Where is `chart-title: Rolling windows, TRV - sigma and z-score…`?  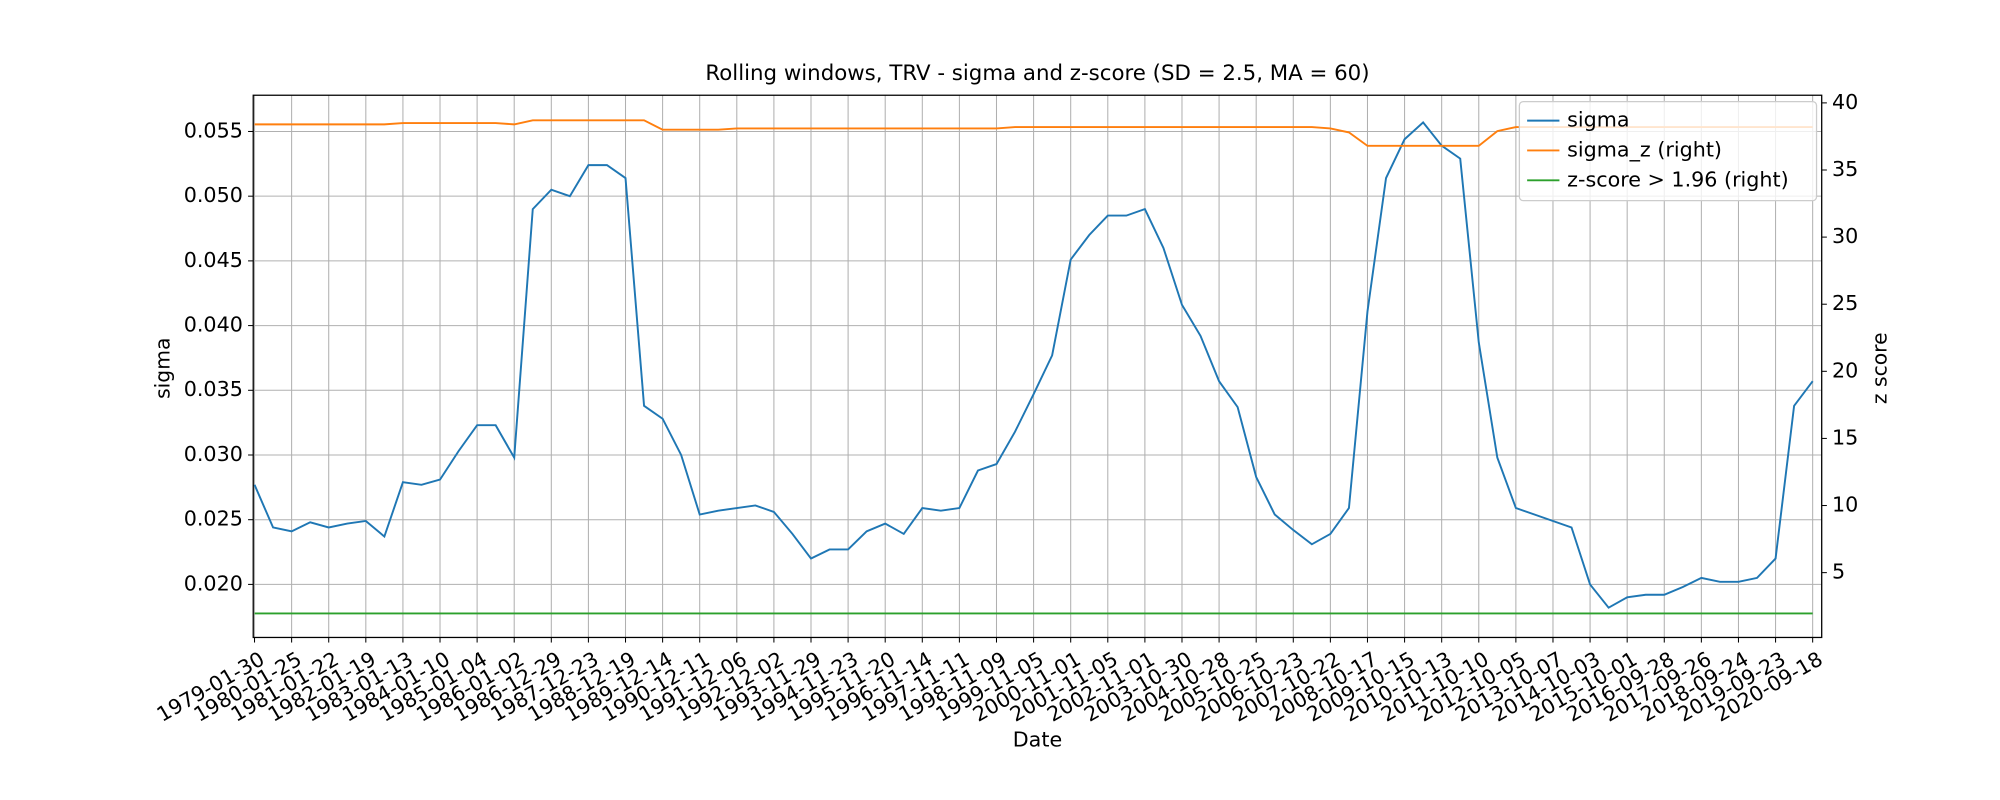
chart-title: Rolling windows, TRV - sigma and z-score… is located at coordinates (1037, 72).